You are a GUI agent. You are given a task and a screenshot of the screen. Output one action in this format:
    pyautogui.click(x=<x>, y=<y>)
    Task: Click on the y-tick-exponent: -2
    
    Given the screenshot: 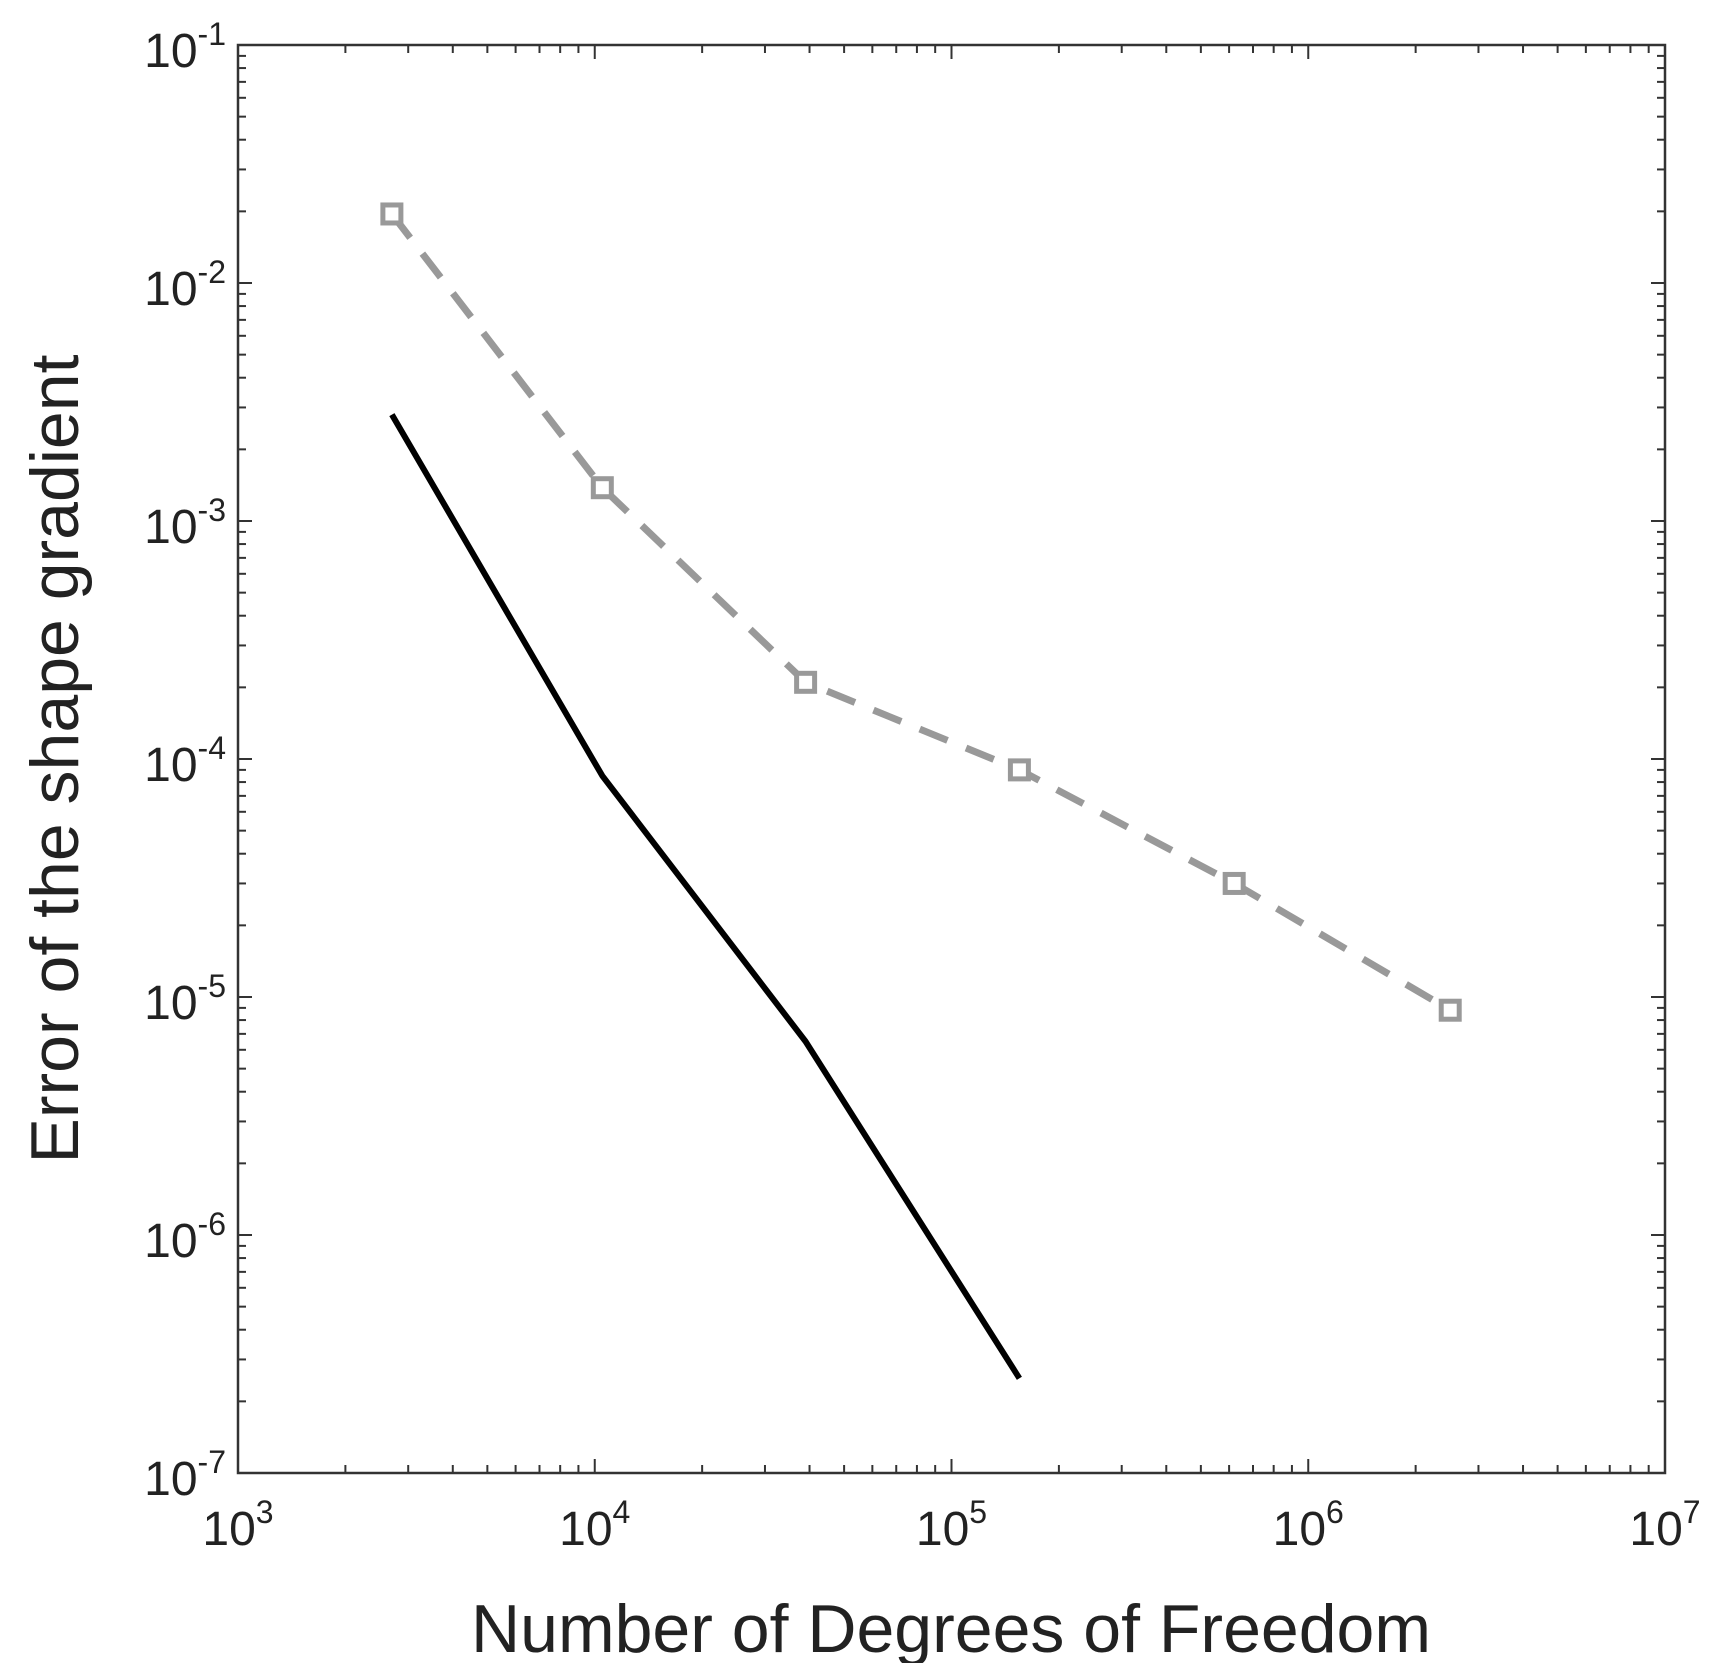 What is the action you would take?
    pyautogui.click(x=212, y=272)
    